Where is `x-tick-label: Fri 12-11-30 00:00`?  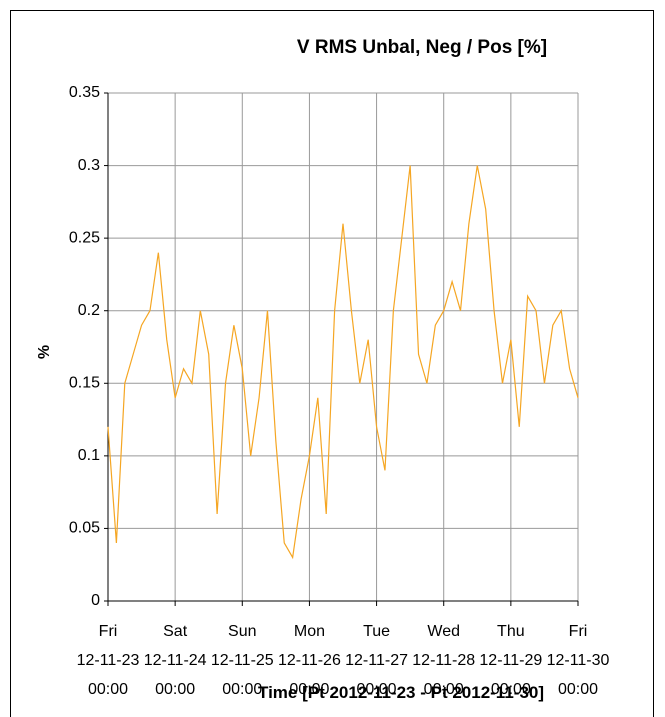 x-tick-label: Fri 12-11-30 00:00 is located at coordinates (578, 660).